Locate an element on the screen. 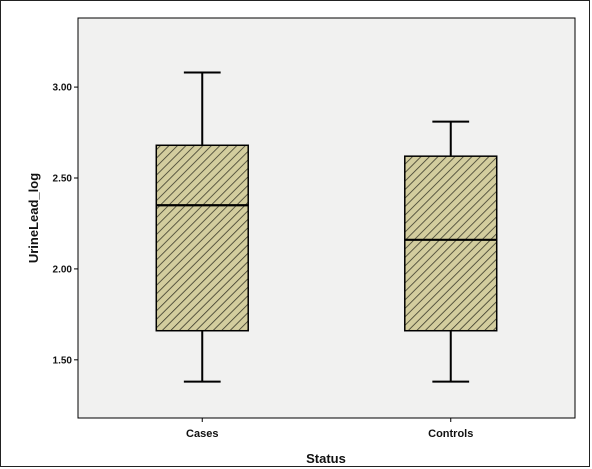 This screenshot has width=592, height=469. y-tick-label: 1.50 is located at coordinates (63, 360).